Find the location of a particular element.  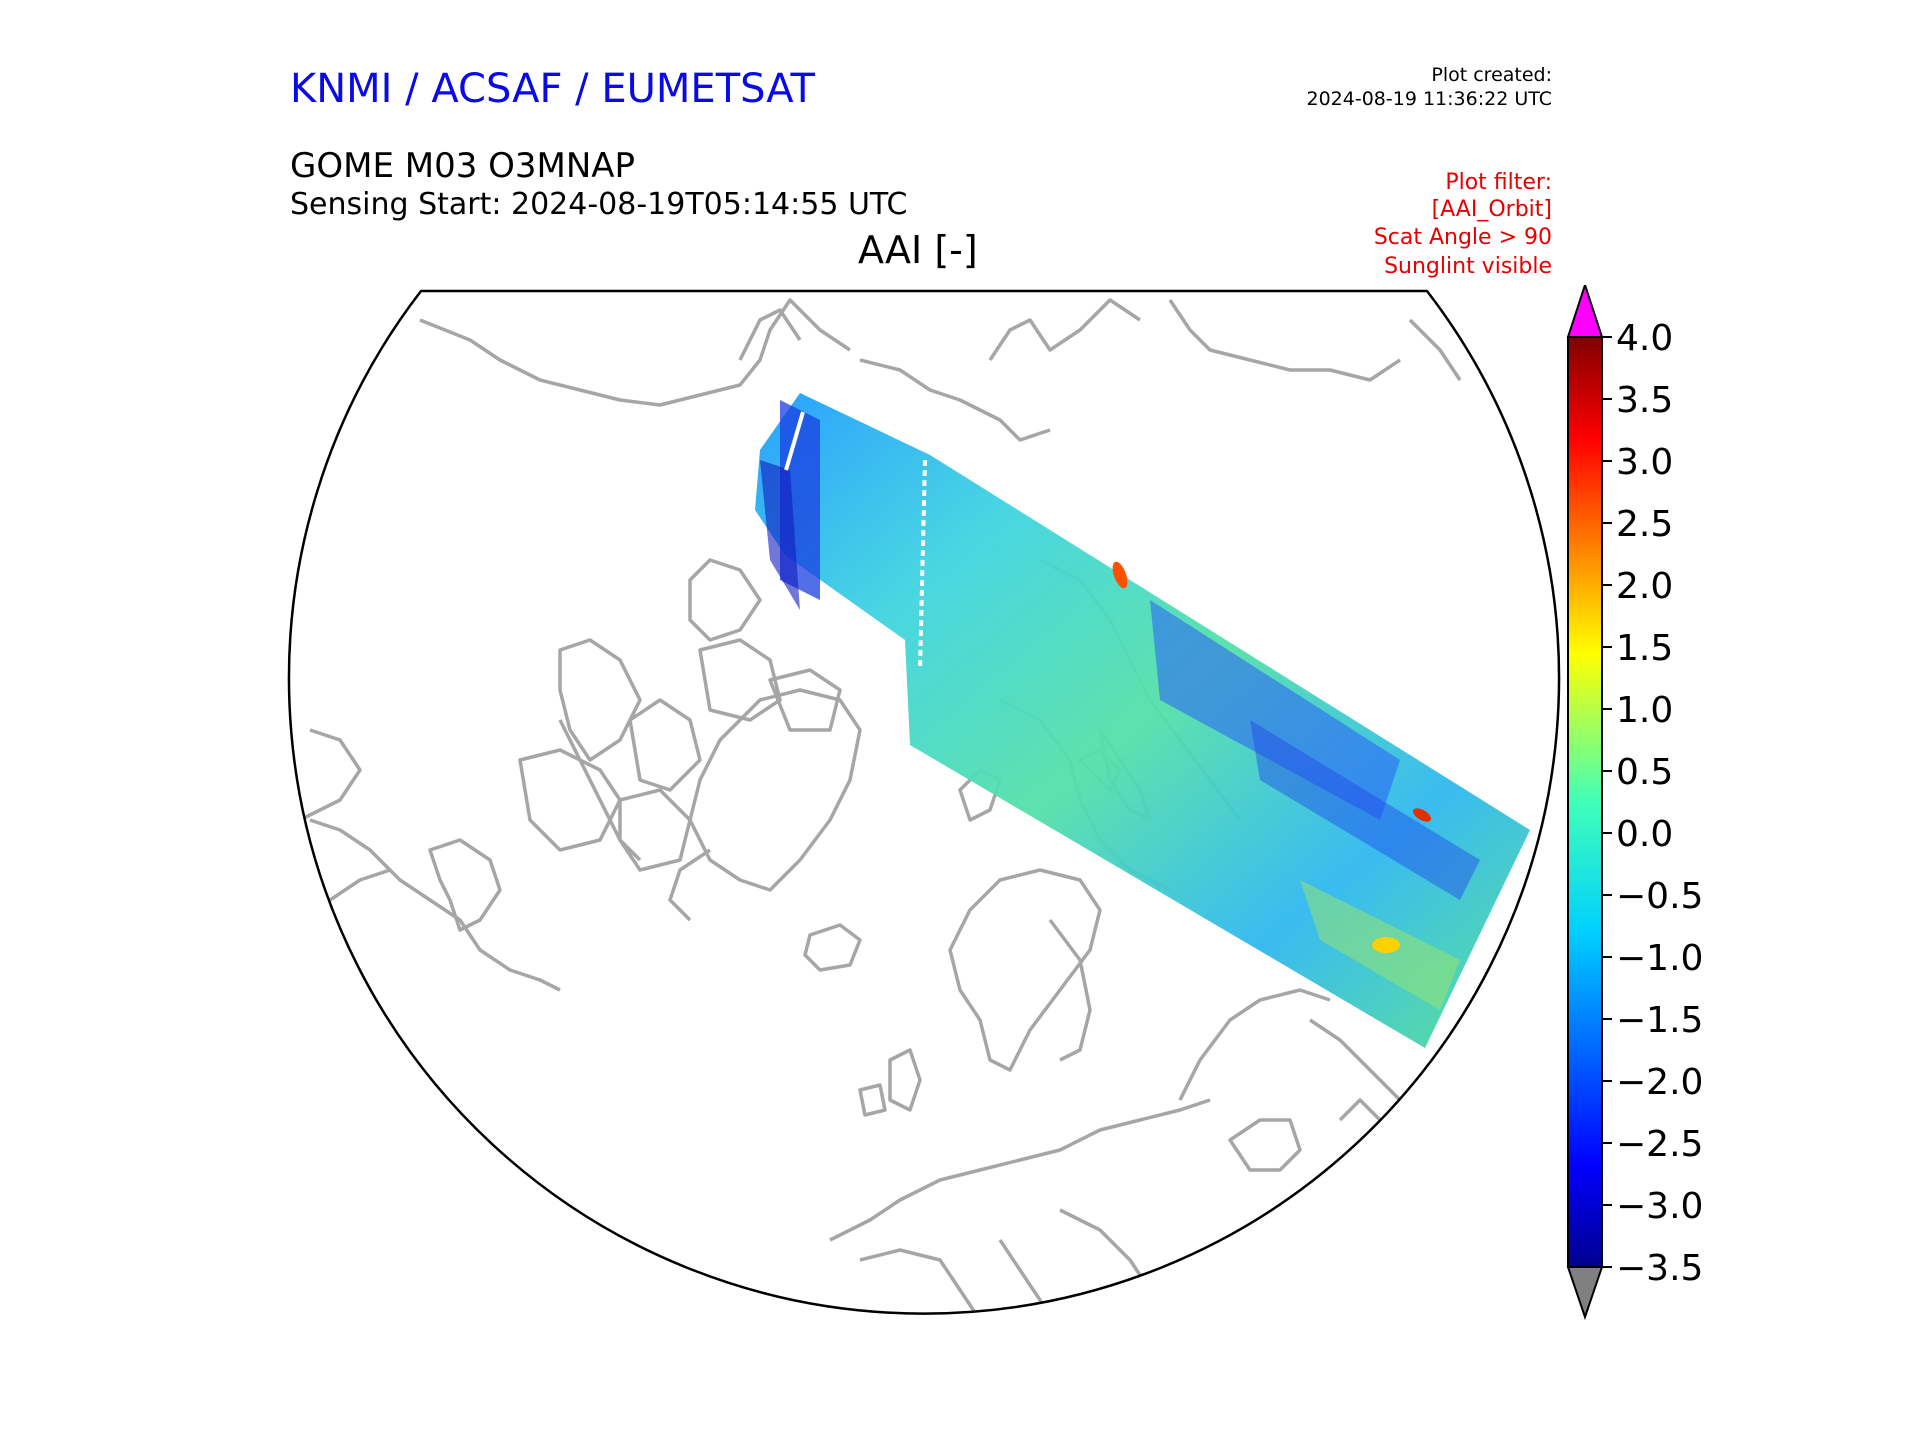

colorbar-tick-label: 1.5 is located at coordinates (1644, 648).